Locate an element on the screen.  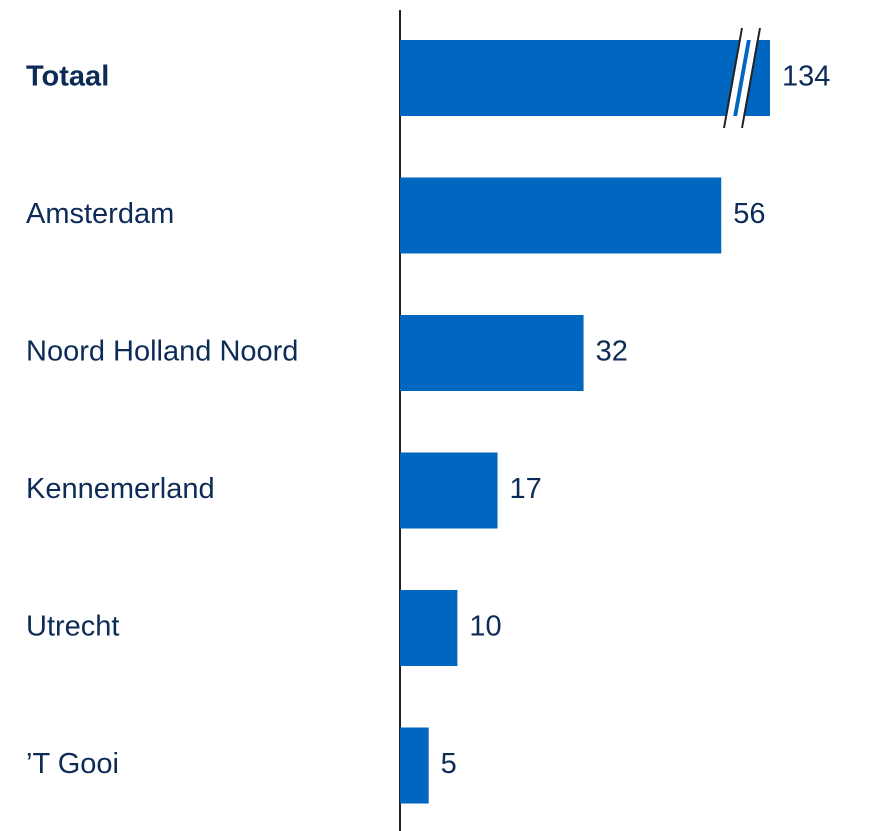
category-label: Kennemerland is located at coordinates (120, 489).